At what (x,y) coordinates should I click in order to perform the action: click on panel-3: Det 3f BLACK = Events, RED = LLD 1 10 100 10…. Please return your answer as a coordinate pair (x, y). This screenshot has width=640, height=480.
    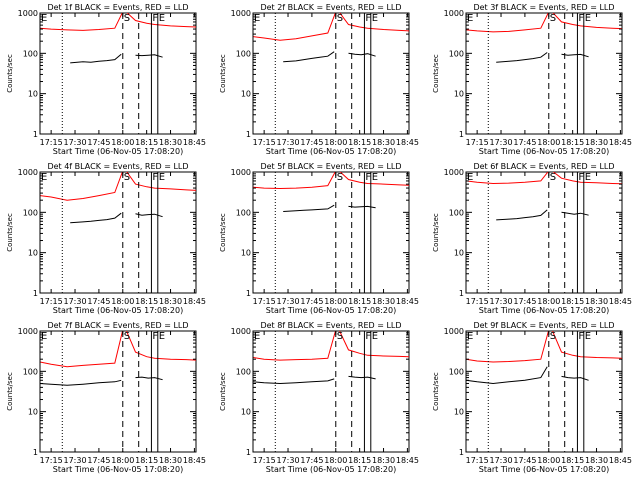
    Looking at the image, I should click on (532, 79).